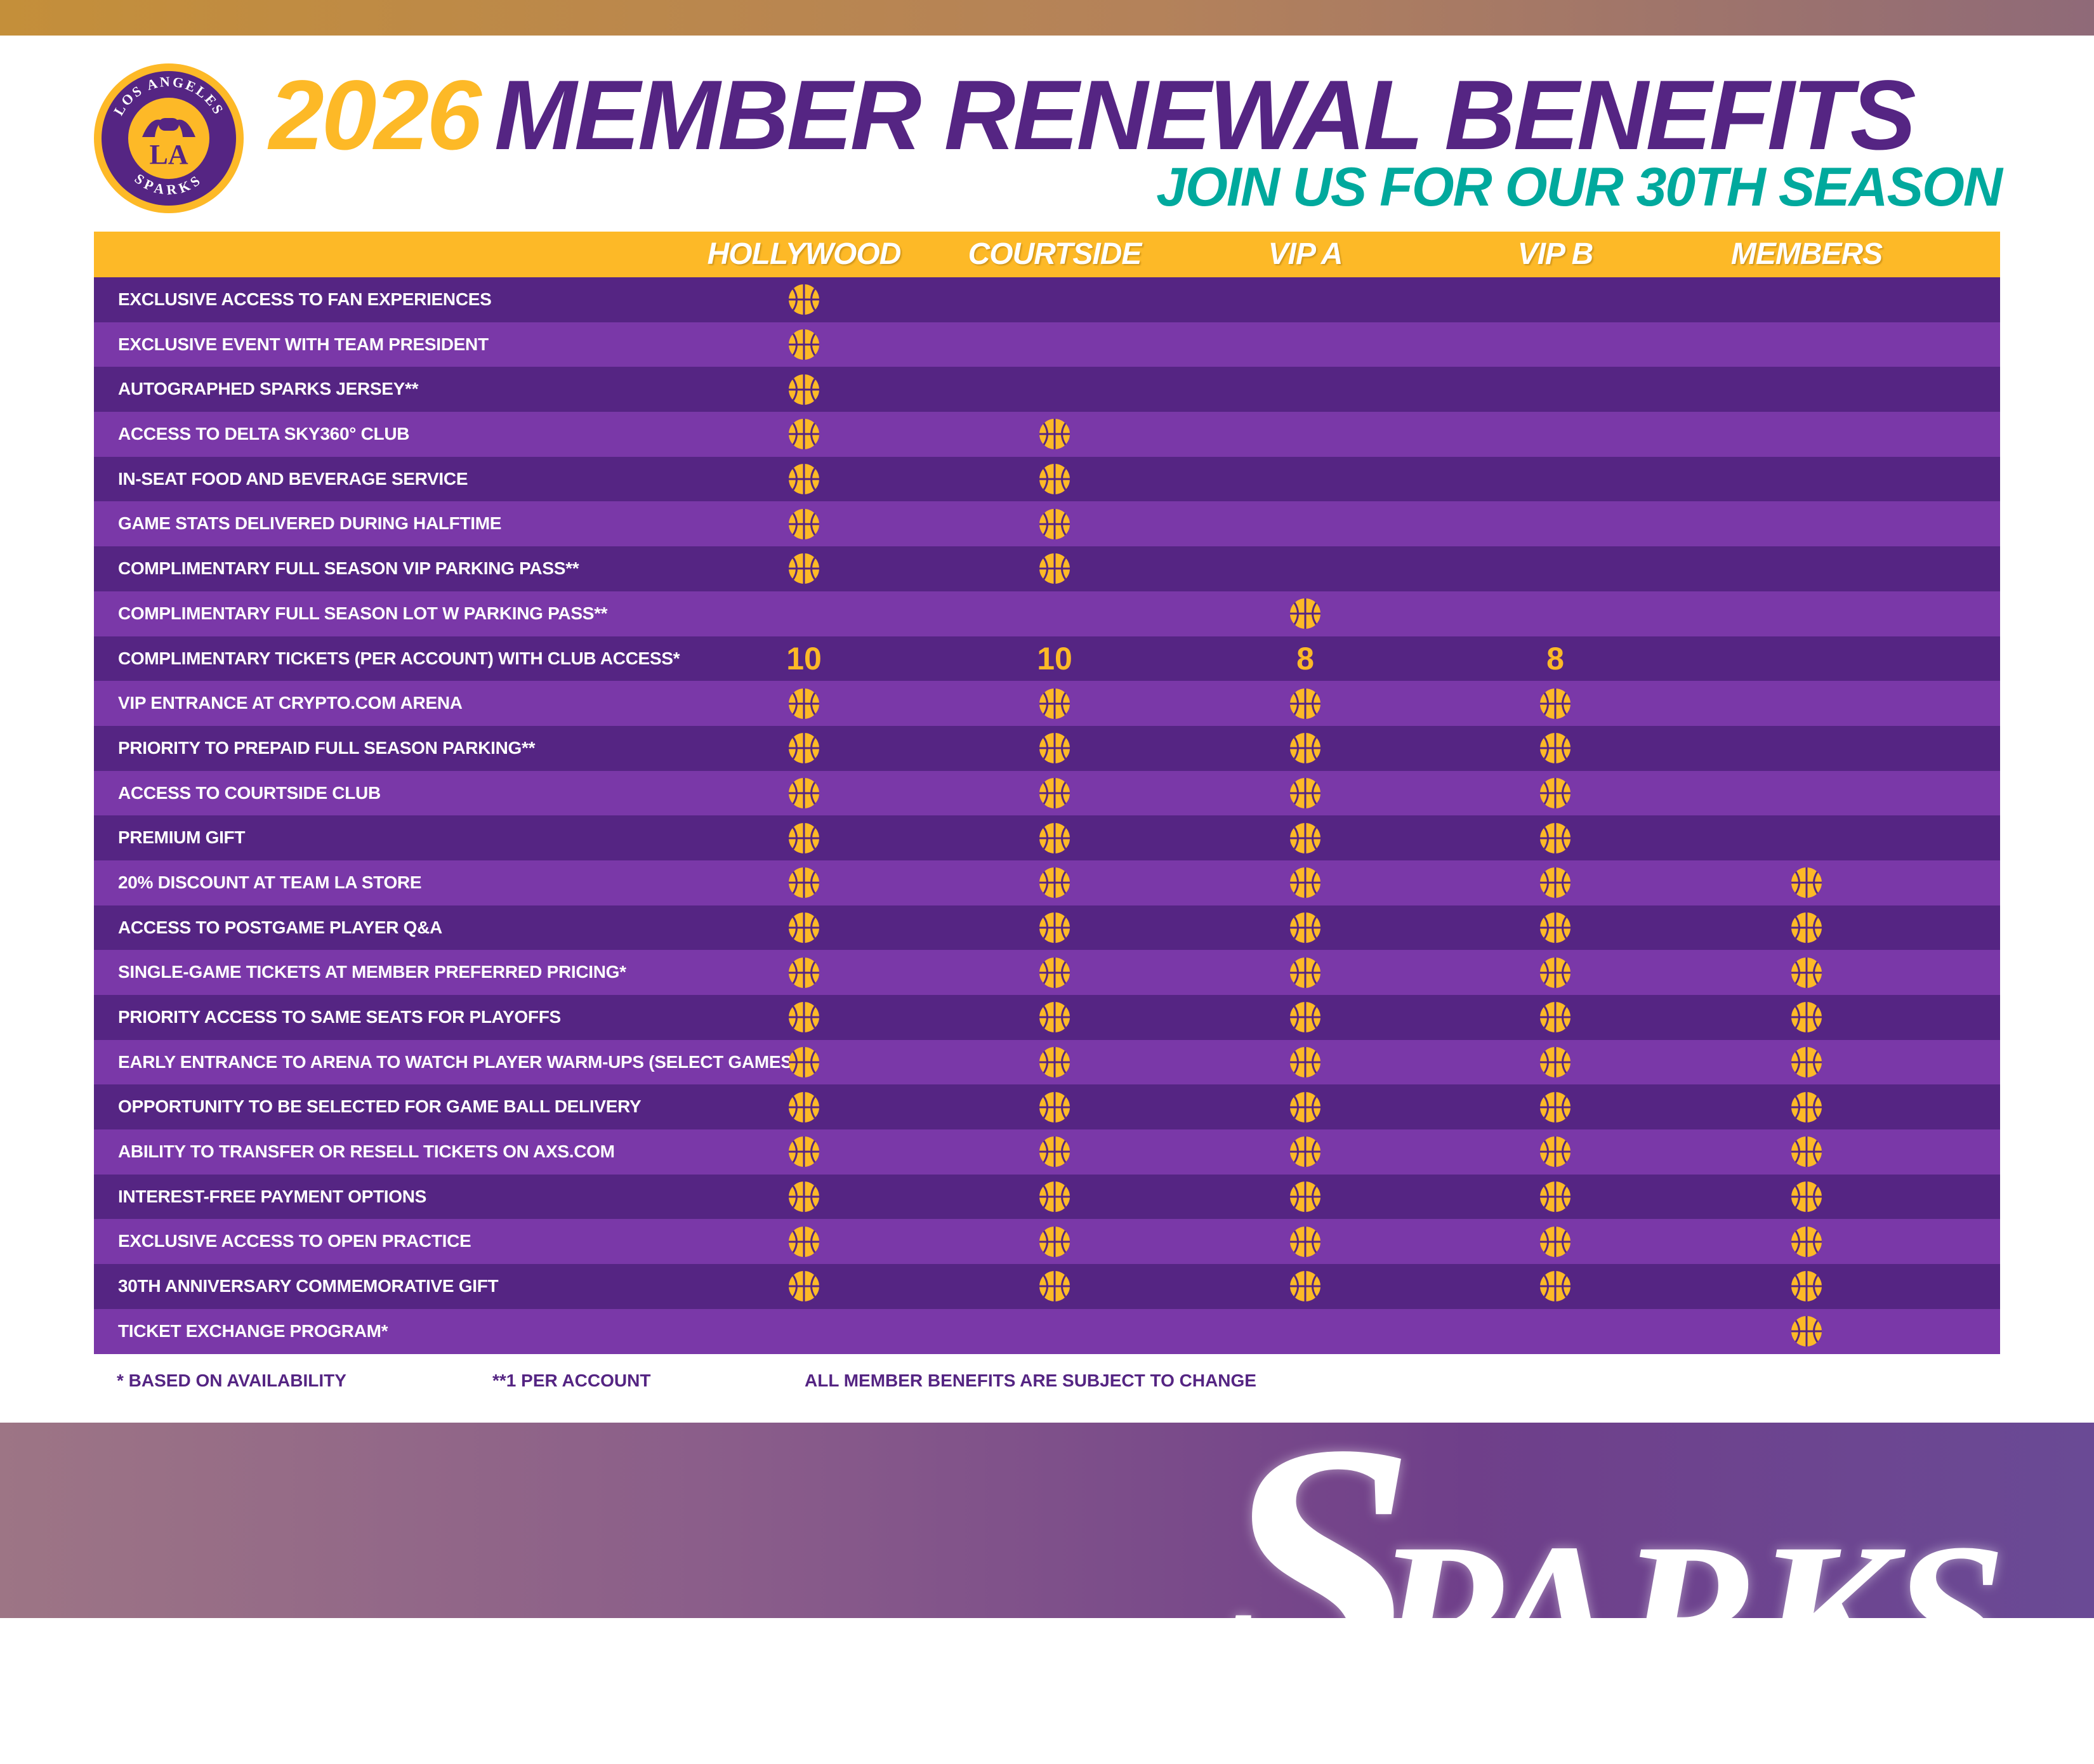 The height and width of the screenshot is (1764, 2094). I want to click on benefit-label: AUTOGRAPHED SPARKS JERSEY**, so click(268, 389).